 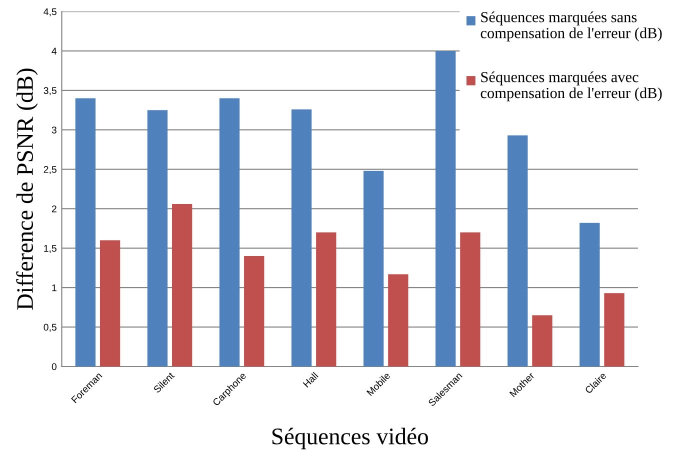 What do you see at coordinates (54, 130) in the screenshot?
I see `y-tick-label: 3` at bounding box center [54, 130].